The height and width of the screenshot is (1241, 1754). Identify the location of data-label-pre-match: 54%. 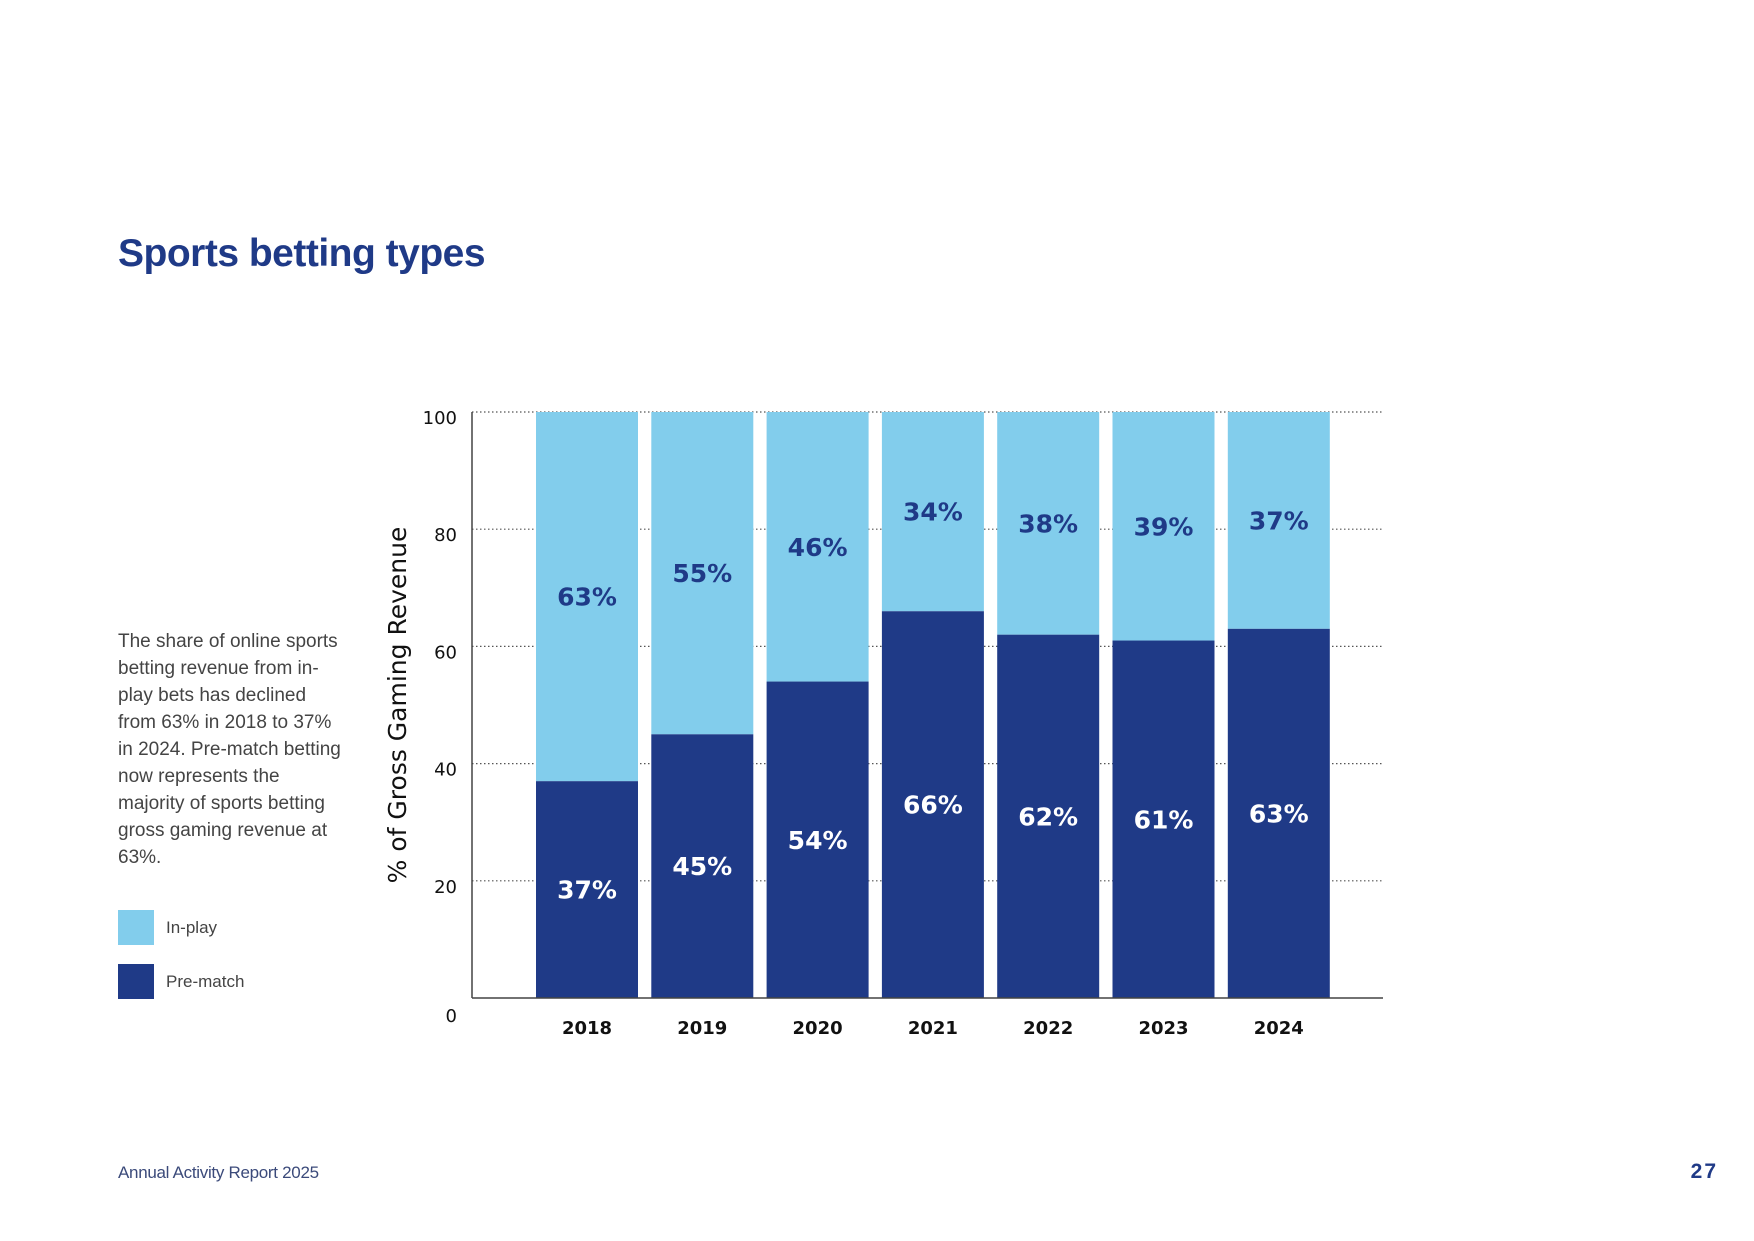
(818, 840).